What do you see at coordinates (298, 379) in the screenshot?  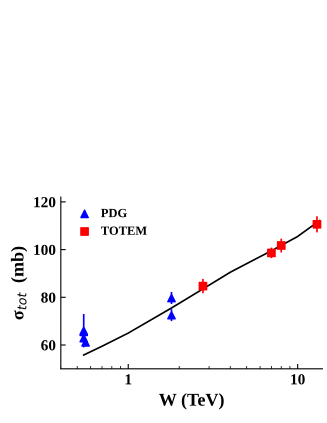 I see `x-tick-label: 10` at bounding box center [298, 379].